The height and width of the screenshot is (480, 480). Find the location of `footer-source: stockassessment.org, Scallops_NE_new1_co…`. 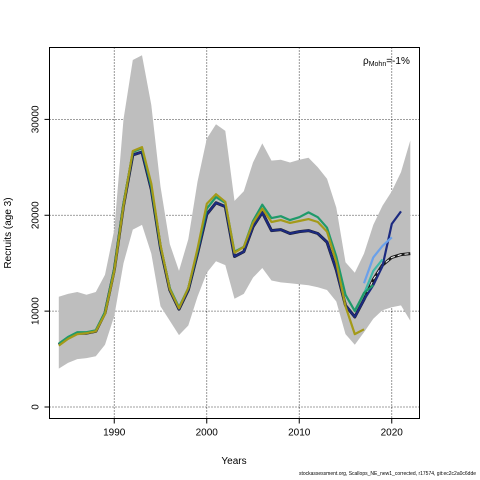

footer-source: stockassessment.org, Scallops_NE_new1_co… is located at coordinates (387, 474).